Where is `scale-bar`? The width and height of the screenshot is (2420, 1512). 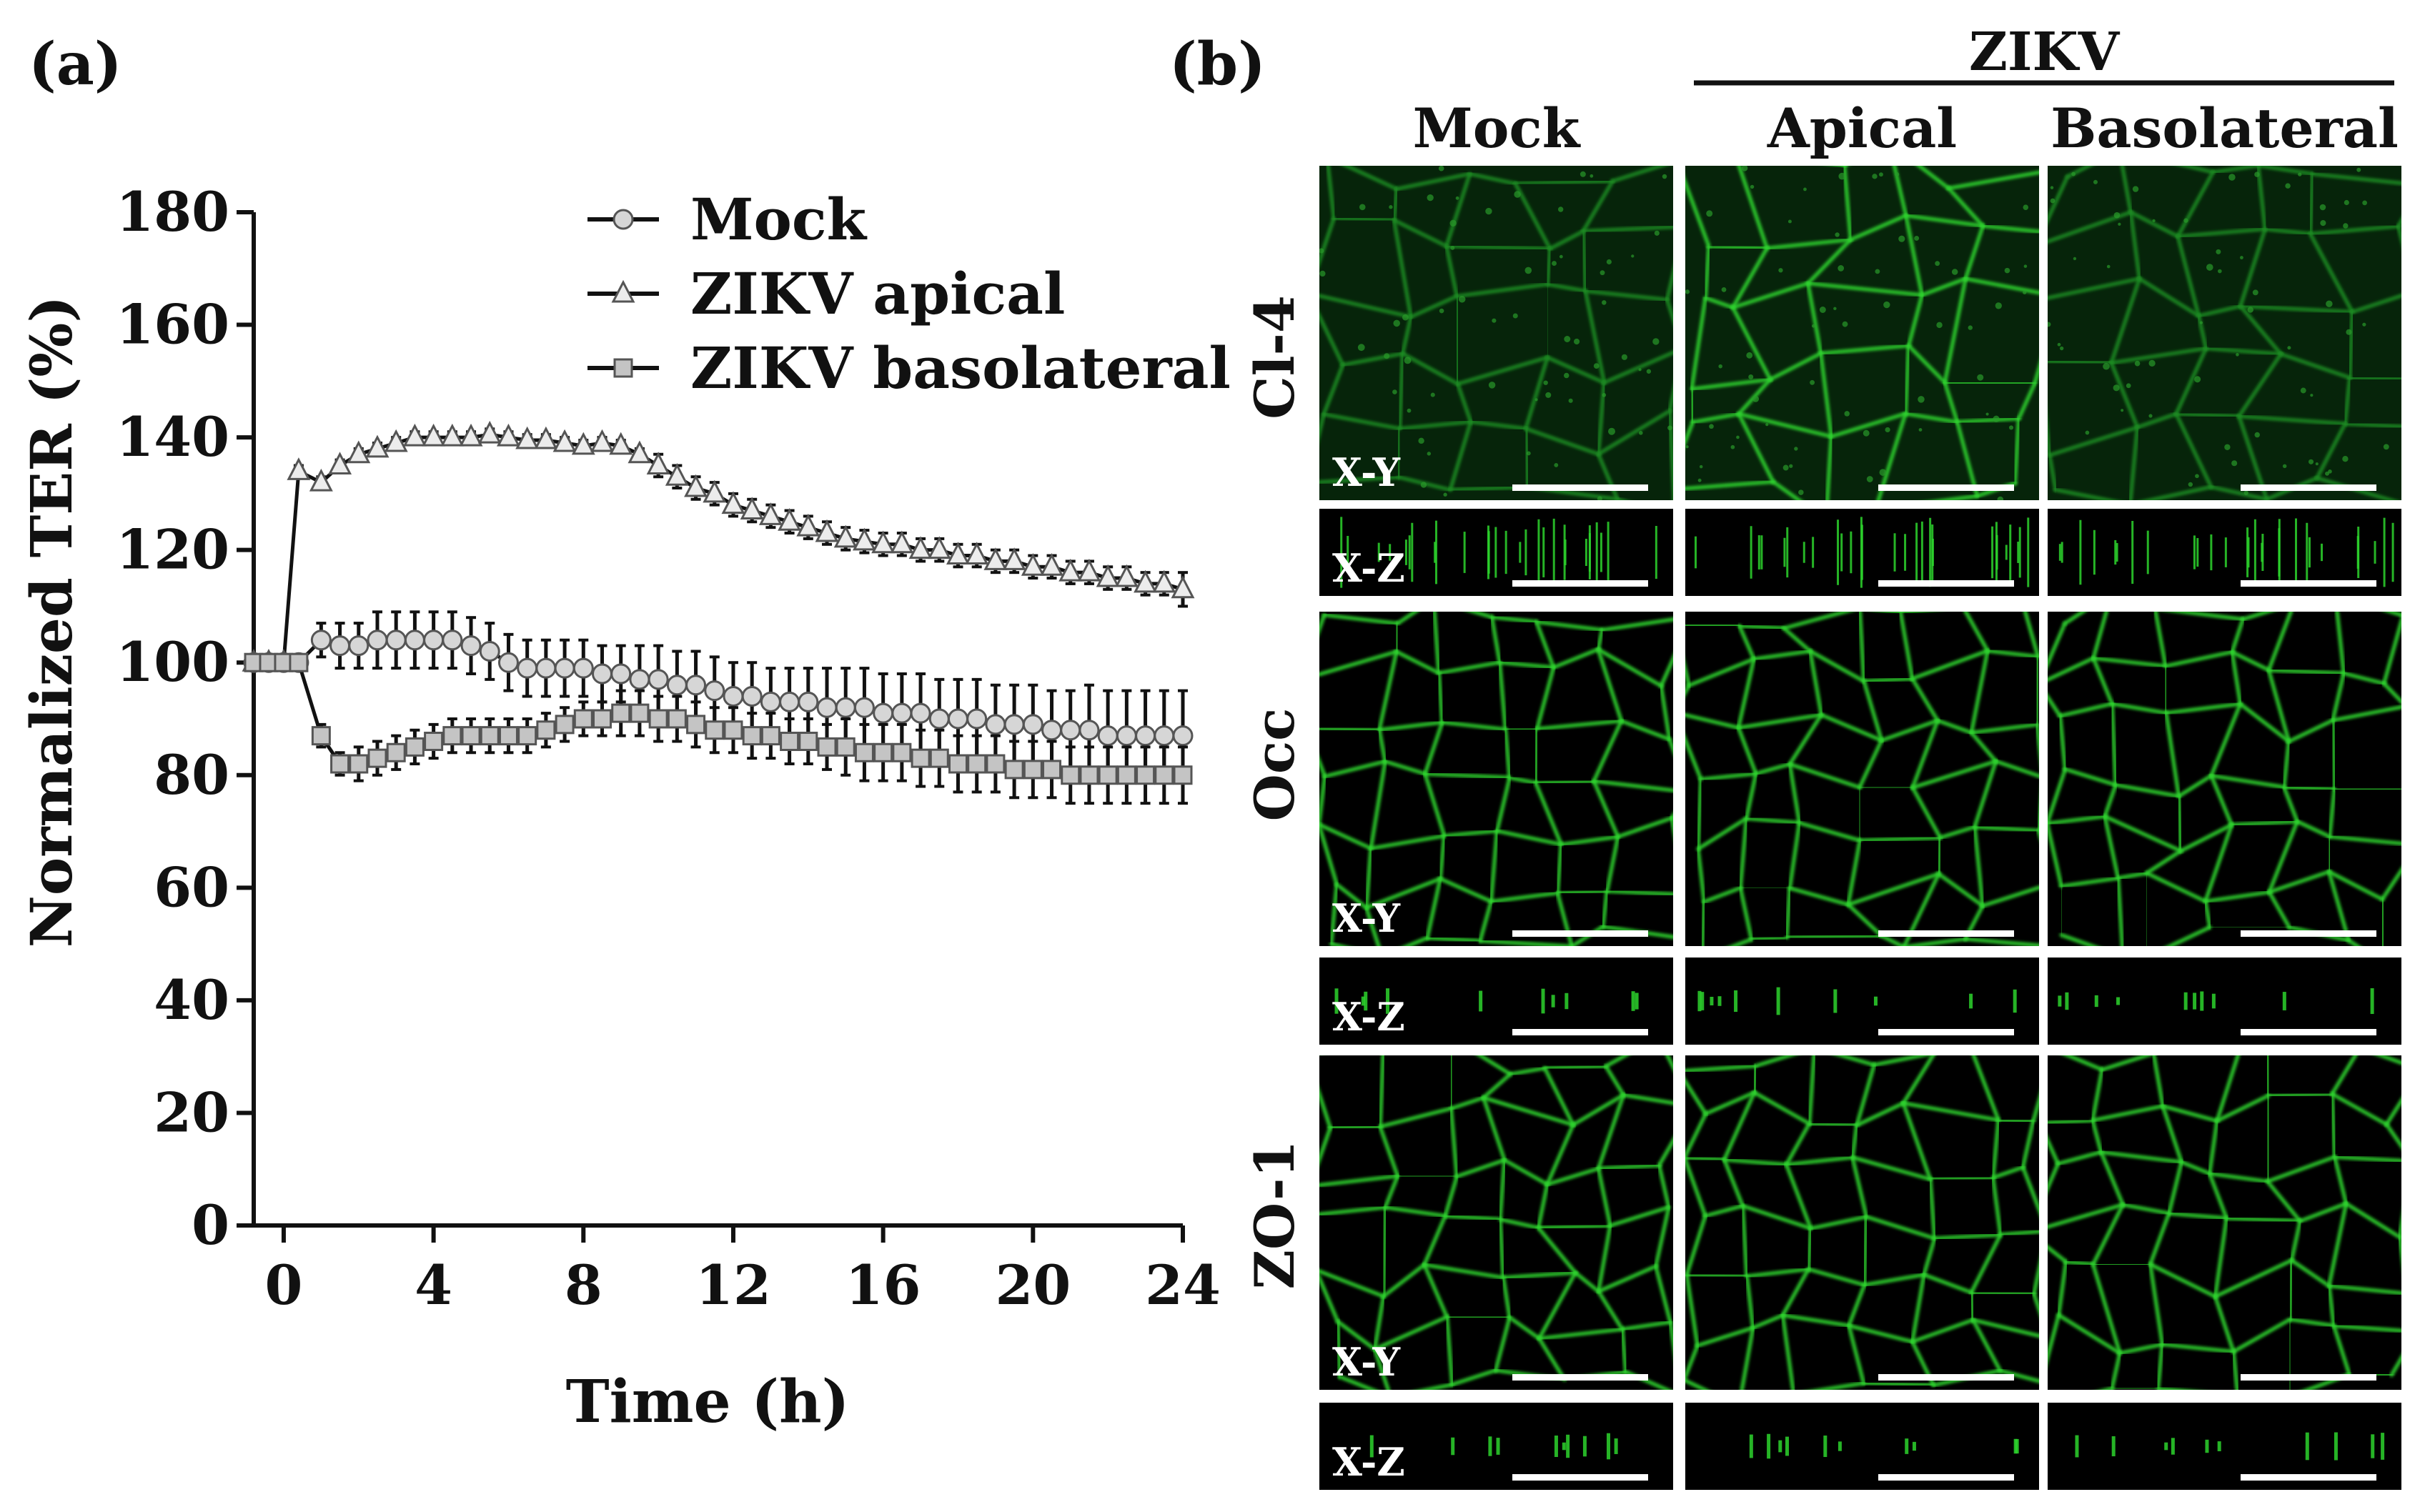 scale-bar is located at coordinates (1580, 1477).